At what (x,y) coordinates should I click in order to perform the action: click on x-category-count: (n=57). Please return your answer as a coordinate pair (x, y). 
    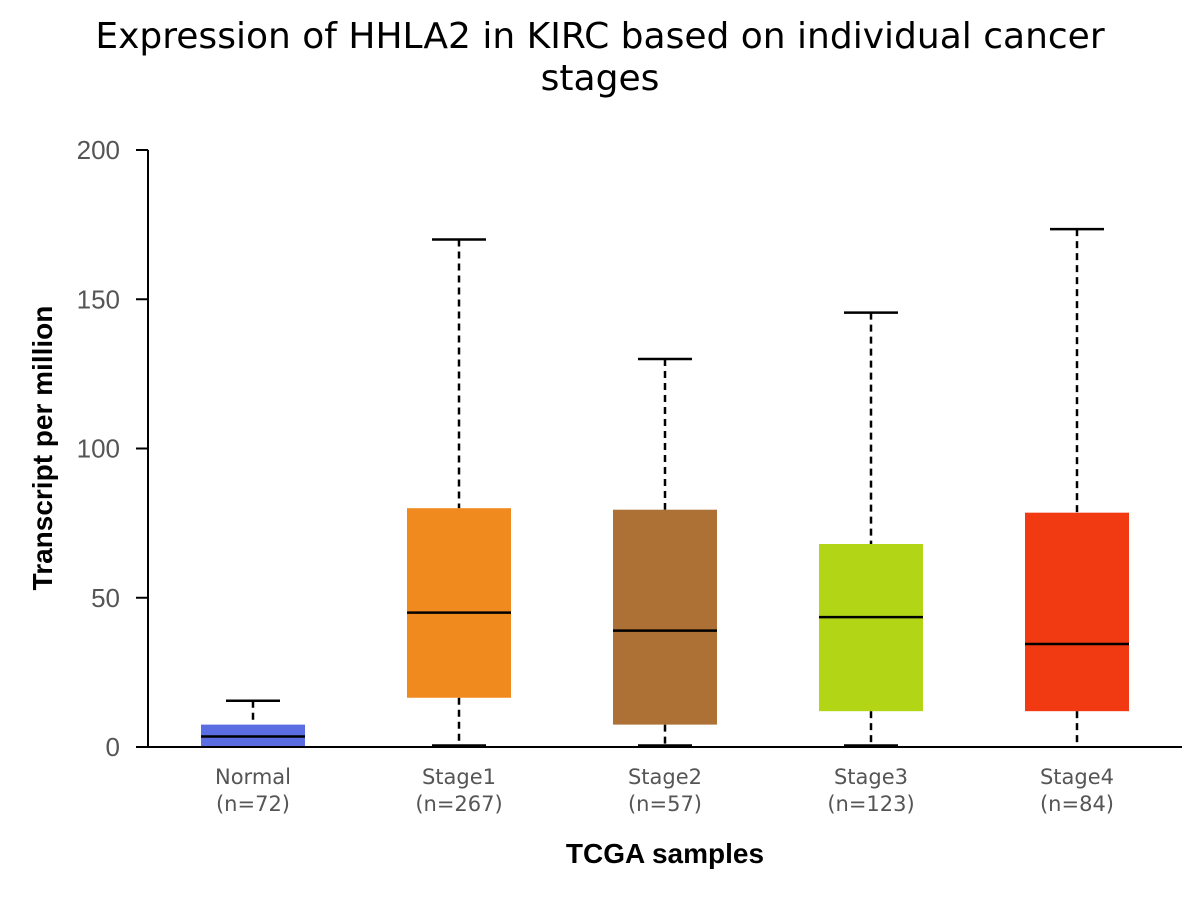
    Looking at the image, I should click on (665, 804).